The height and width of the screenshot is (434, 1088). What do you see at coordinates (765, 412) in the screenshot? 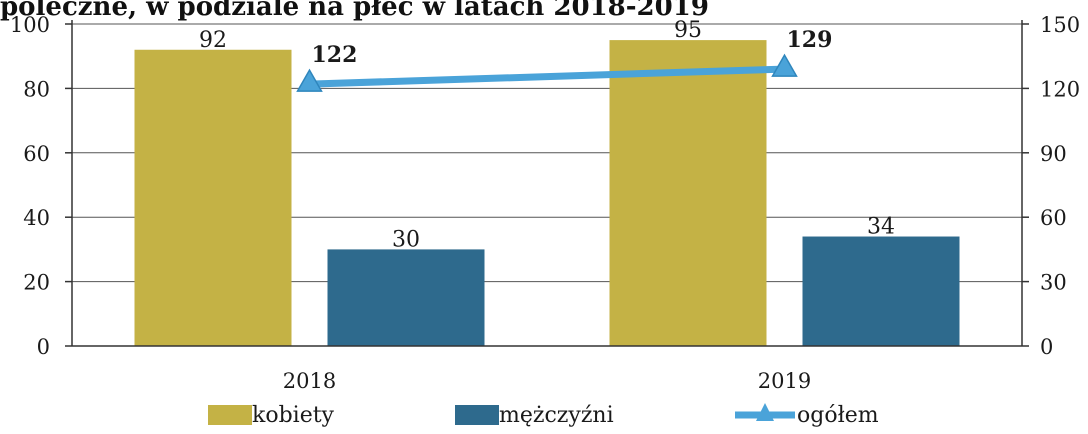
I see `legend-marker` at bounding box center [765, 412].